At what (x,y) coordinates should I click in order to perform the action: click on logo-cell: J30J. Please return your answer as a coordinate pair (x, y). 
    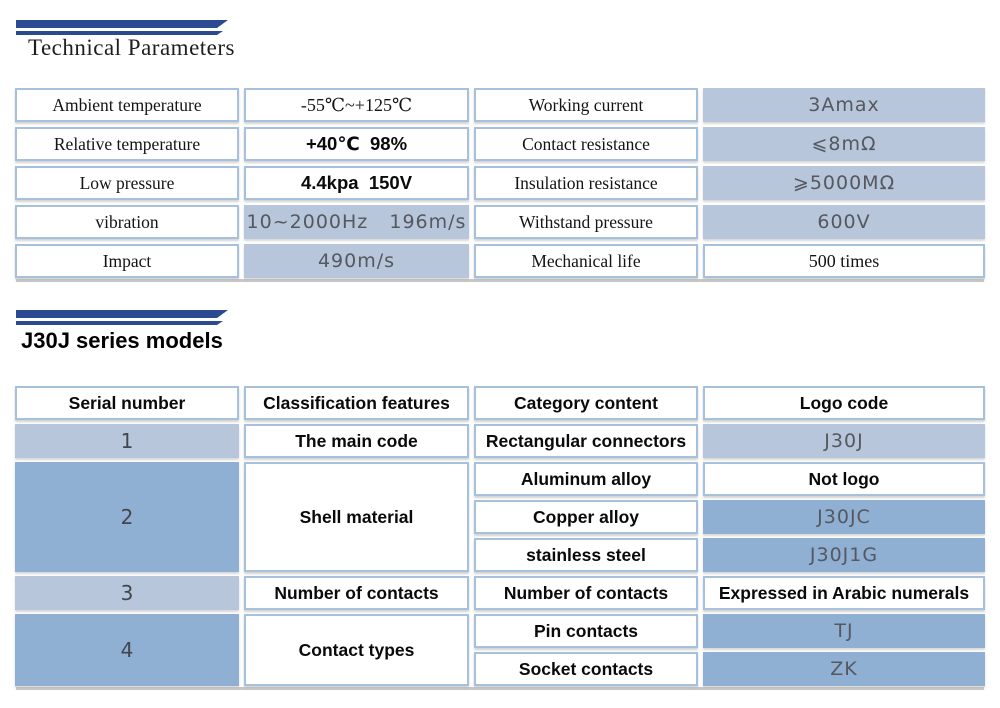
    Looking at the image, I should click on (844, 441).